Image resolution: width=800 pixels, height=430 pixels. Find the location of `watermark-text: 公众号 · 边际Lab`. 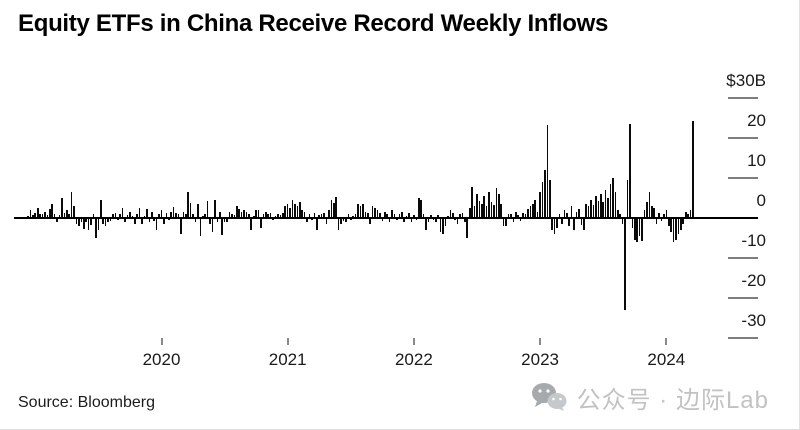

watermark-text: 公众号 · 边际Lab is located at coordinates (672, 400).